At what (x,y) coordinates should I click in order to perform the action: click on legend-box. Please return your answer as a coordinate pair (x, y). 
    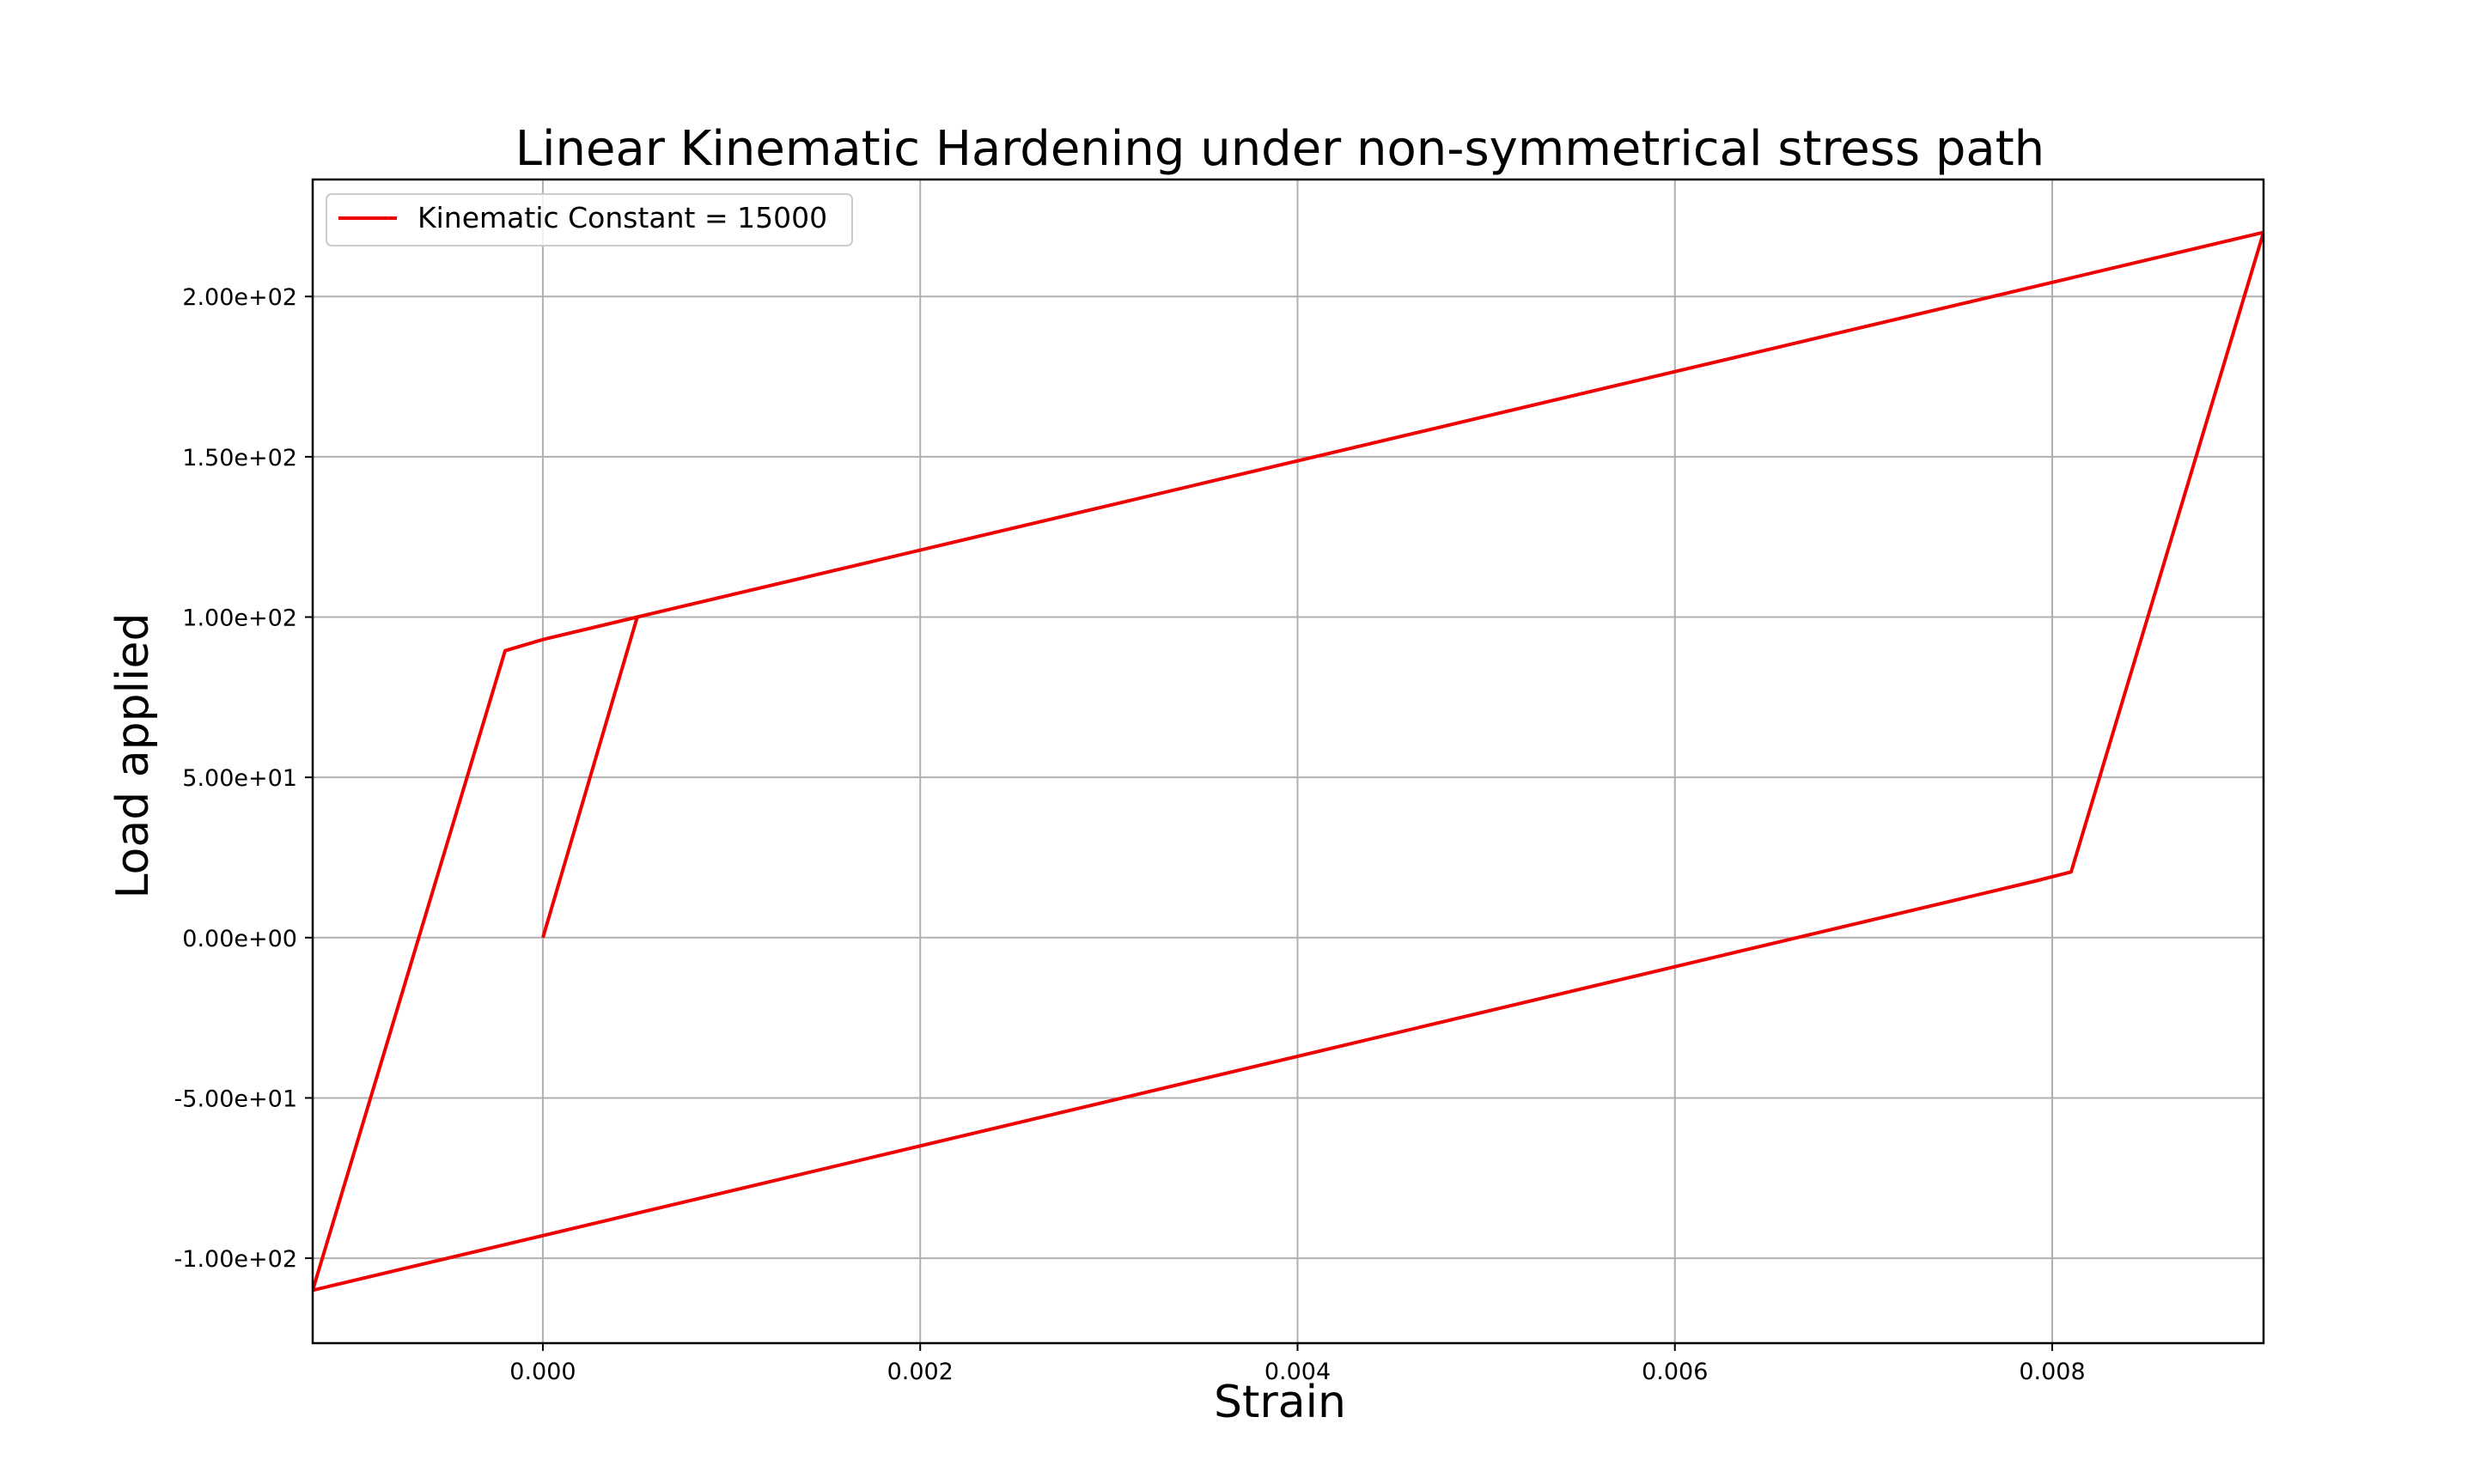
    Looking at the image, I should click on (589, 219).